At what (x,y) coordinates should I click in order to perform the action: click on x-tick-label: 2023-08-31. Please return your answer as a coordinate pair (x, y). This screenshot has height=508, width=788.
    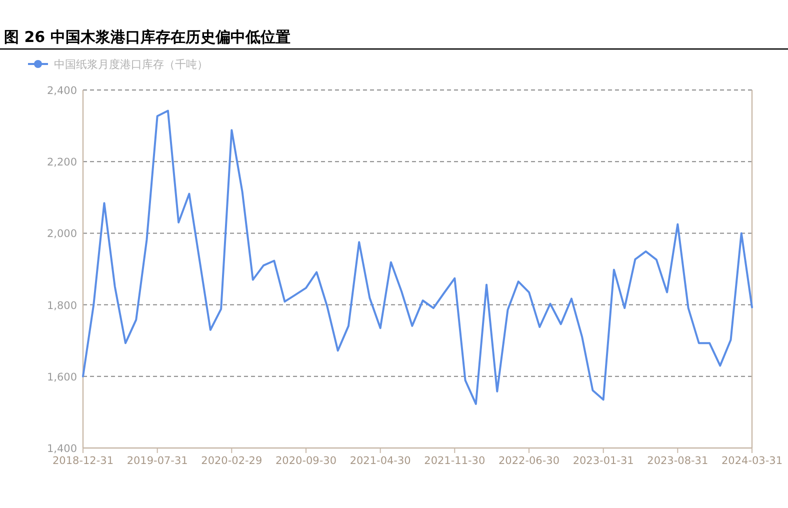
    Looking at the image, I should click on (677, 461).